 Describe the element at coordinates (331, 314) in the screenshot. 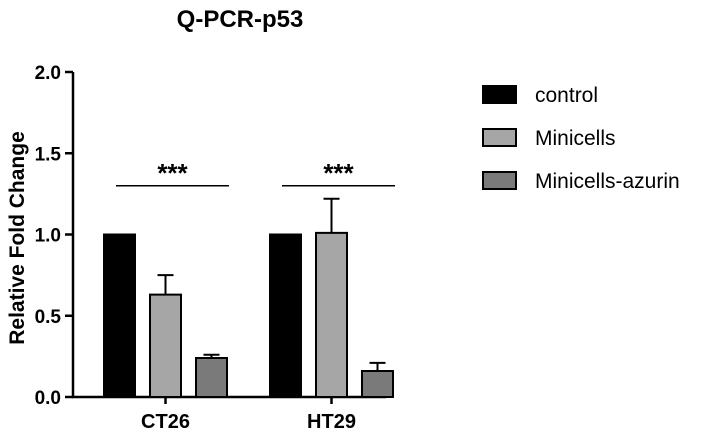

I see `bar-minicells-ht29` at that location.